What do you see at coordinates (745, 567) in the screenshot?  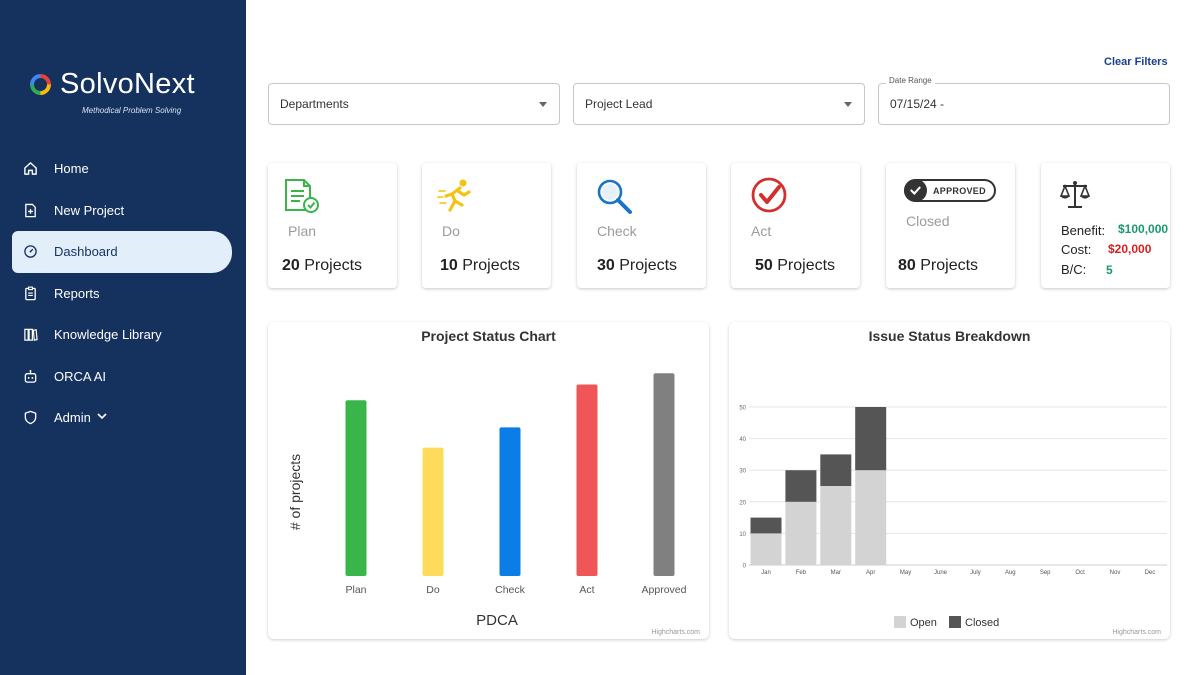 I see `y-tick-label: 0` at bounding box center [745, 567].